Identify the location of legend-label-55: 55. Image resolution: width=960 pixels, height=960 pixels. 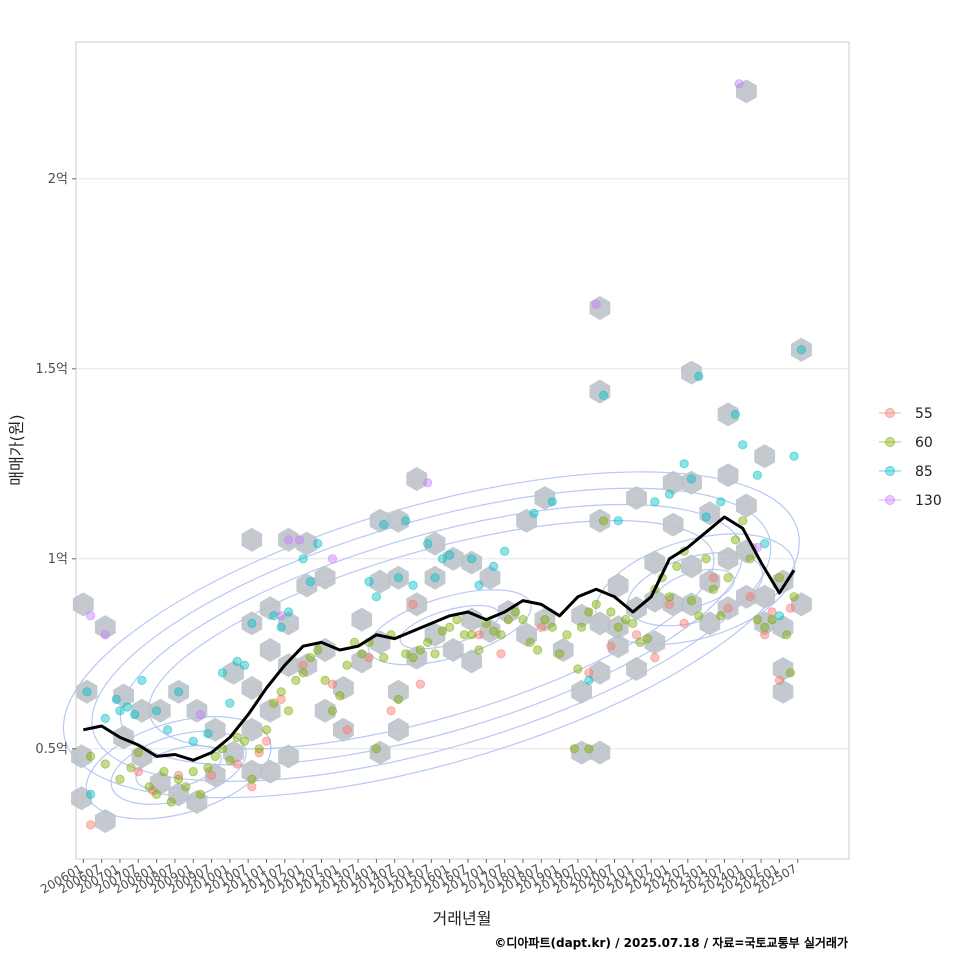
(924, 414).